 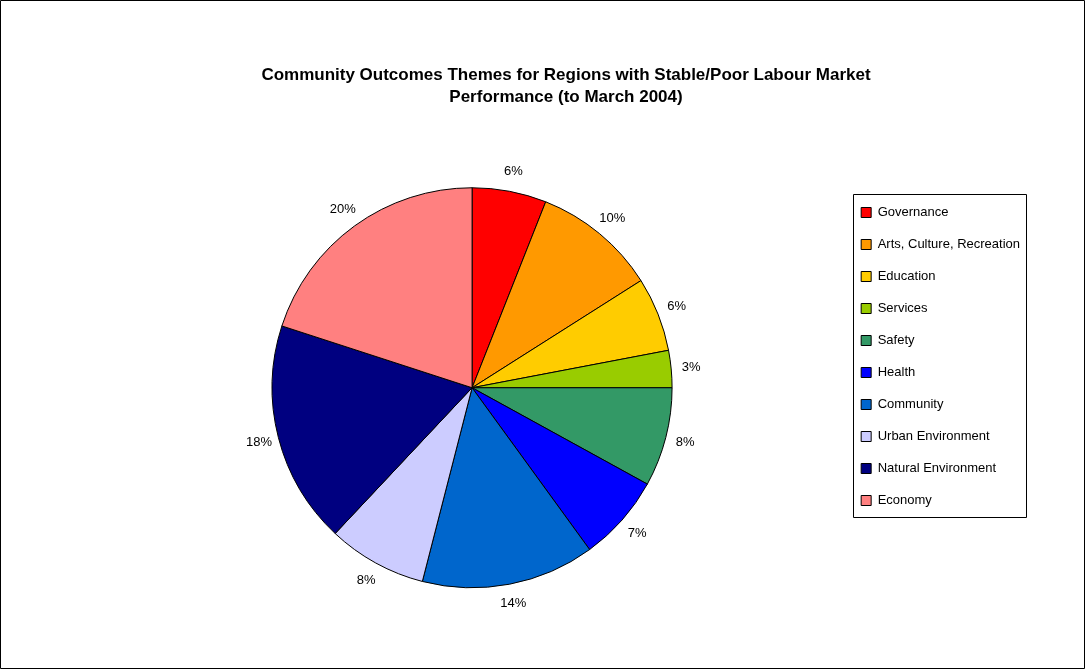 What do you see at coordinates (691, 366) in the screenshot?
I see `data-label: 3%` at bounding box center [691, 366].